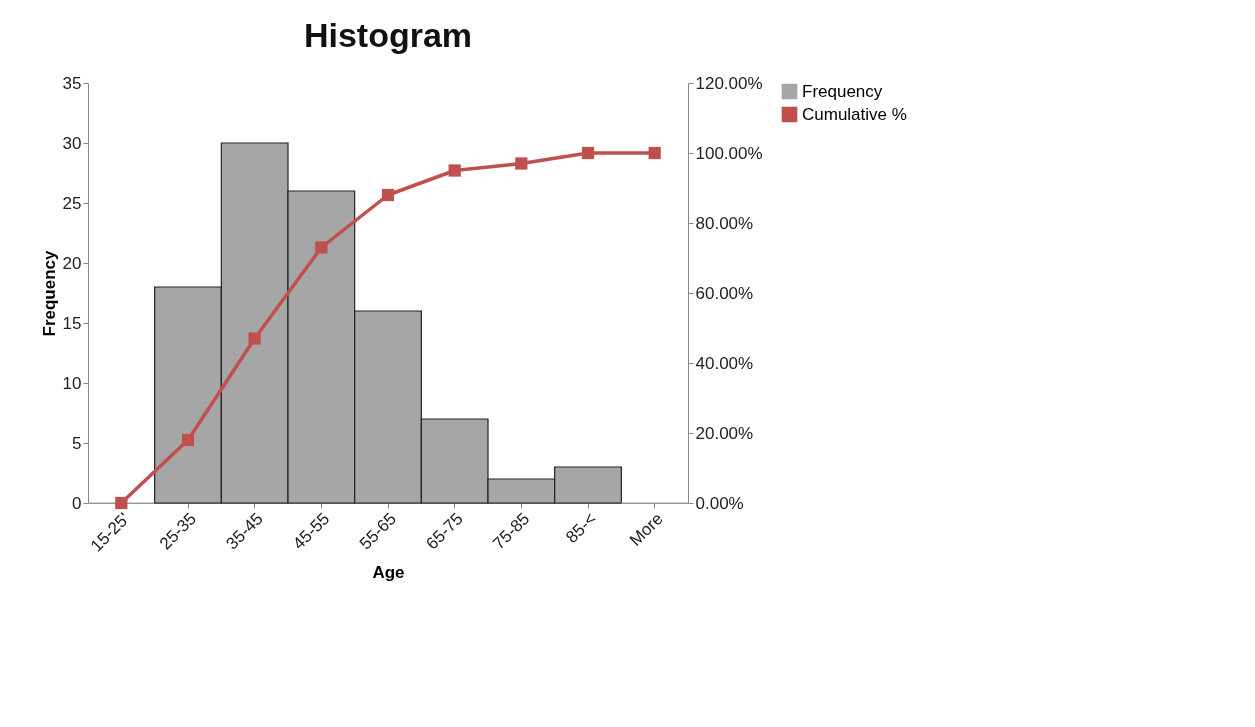  What do you see at coordinates (724, 363) in the screenshot?
I see `y2-tick-label: 40.00%` at bounding box center [724, 363].